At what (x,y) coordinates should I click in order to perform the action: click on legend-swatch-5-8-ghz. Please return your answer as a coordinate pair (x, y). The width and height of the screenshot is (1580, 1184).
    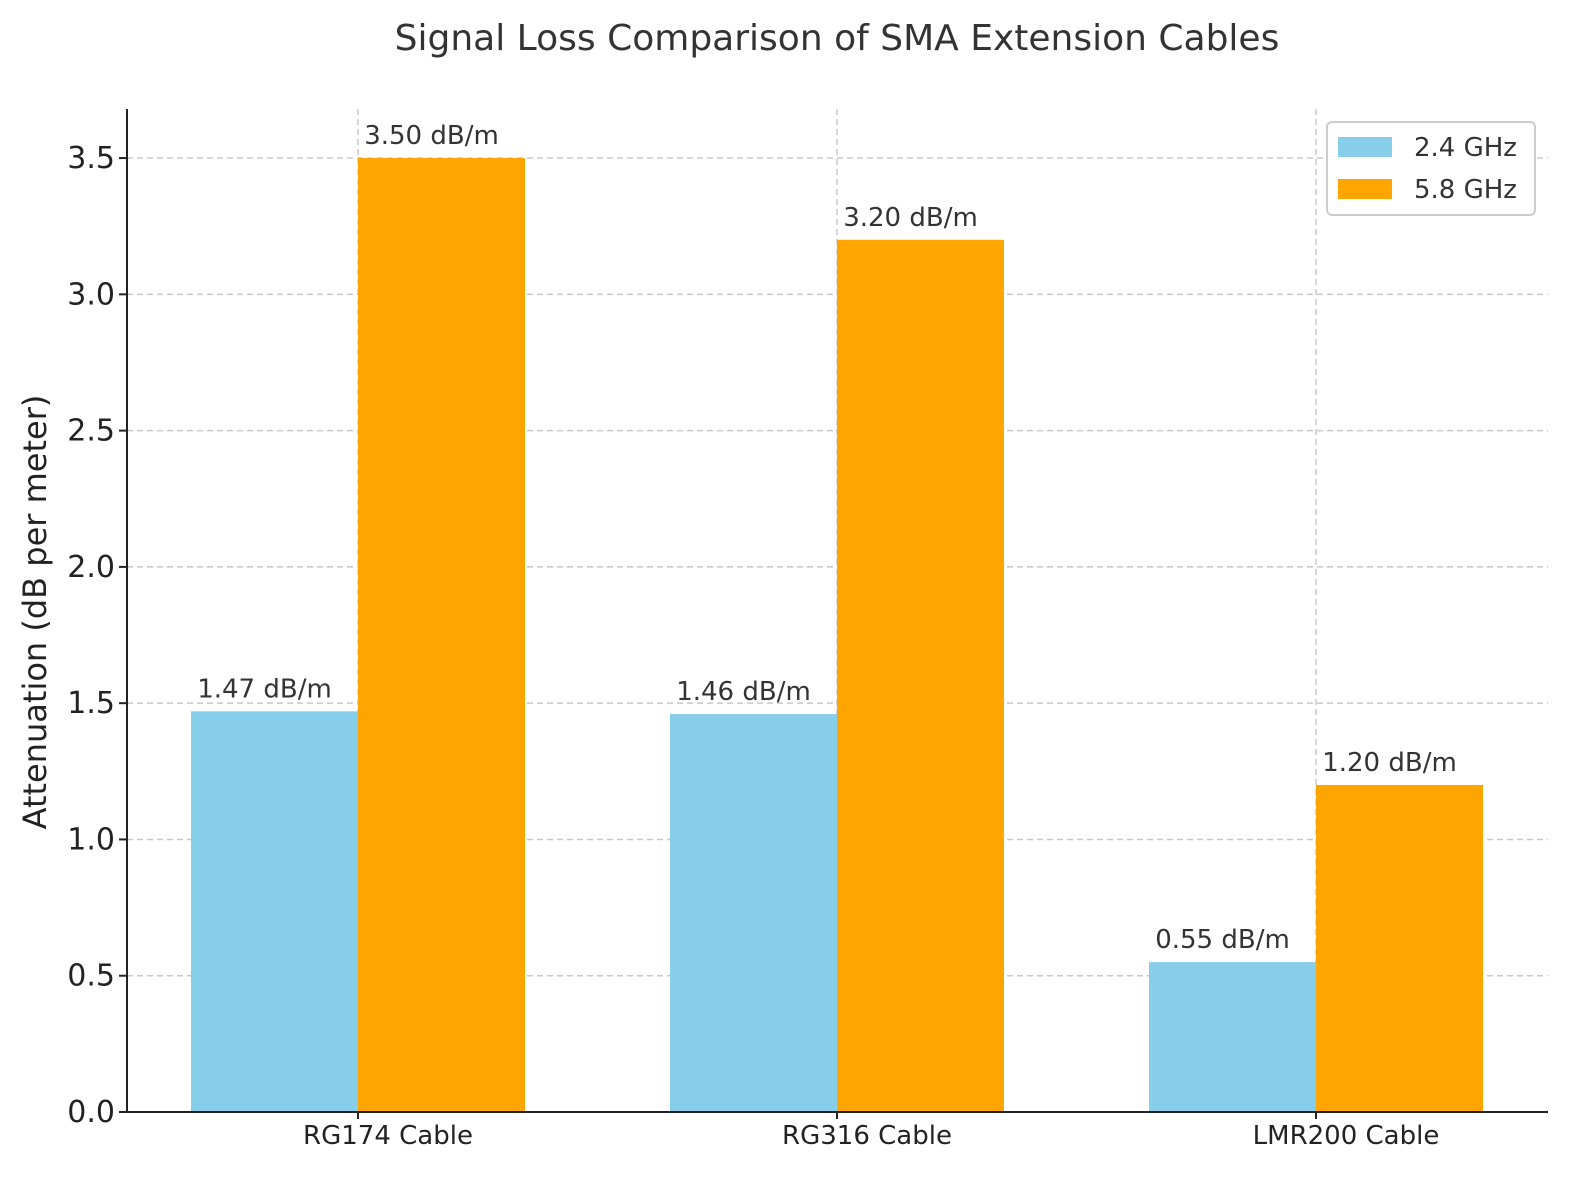
    Looking at the image, I should click on (1365, 189).